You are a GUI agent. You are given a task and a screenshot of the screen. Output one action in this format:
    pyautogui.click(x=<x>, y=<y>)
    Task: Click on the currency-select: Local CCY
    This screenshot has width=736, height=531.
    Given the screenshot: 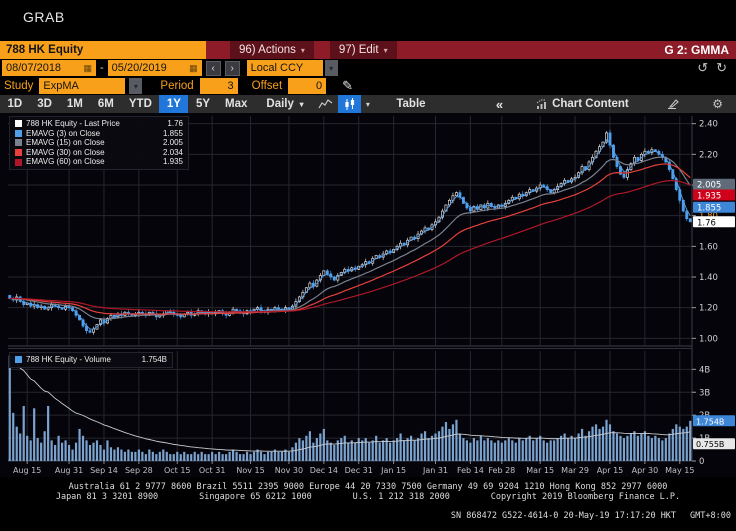 What is the action you would take?
    pyautogui.click(x=284, y=68)
    